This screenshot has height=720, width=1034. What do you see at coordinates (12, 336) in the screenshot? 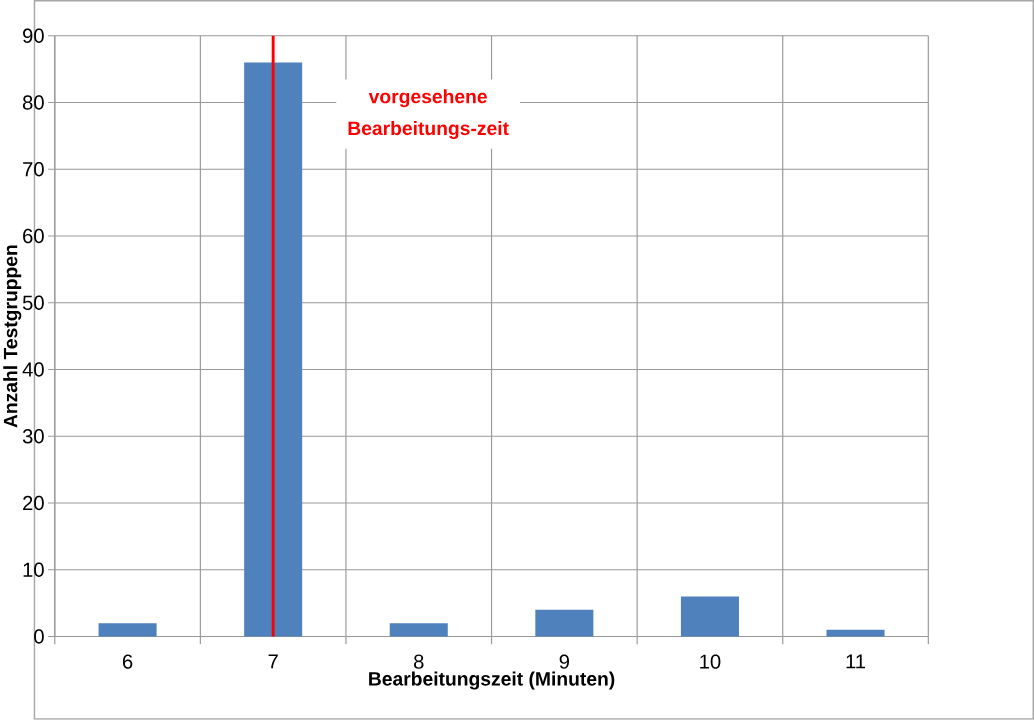
I see `y-axis-title: Anzahl Testgruppen` at bounding box center [12, 336].